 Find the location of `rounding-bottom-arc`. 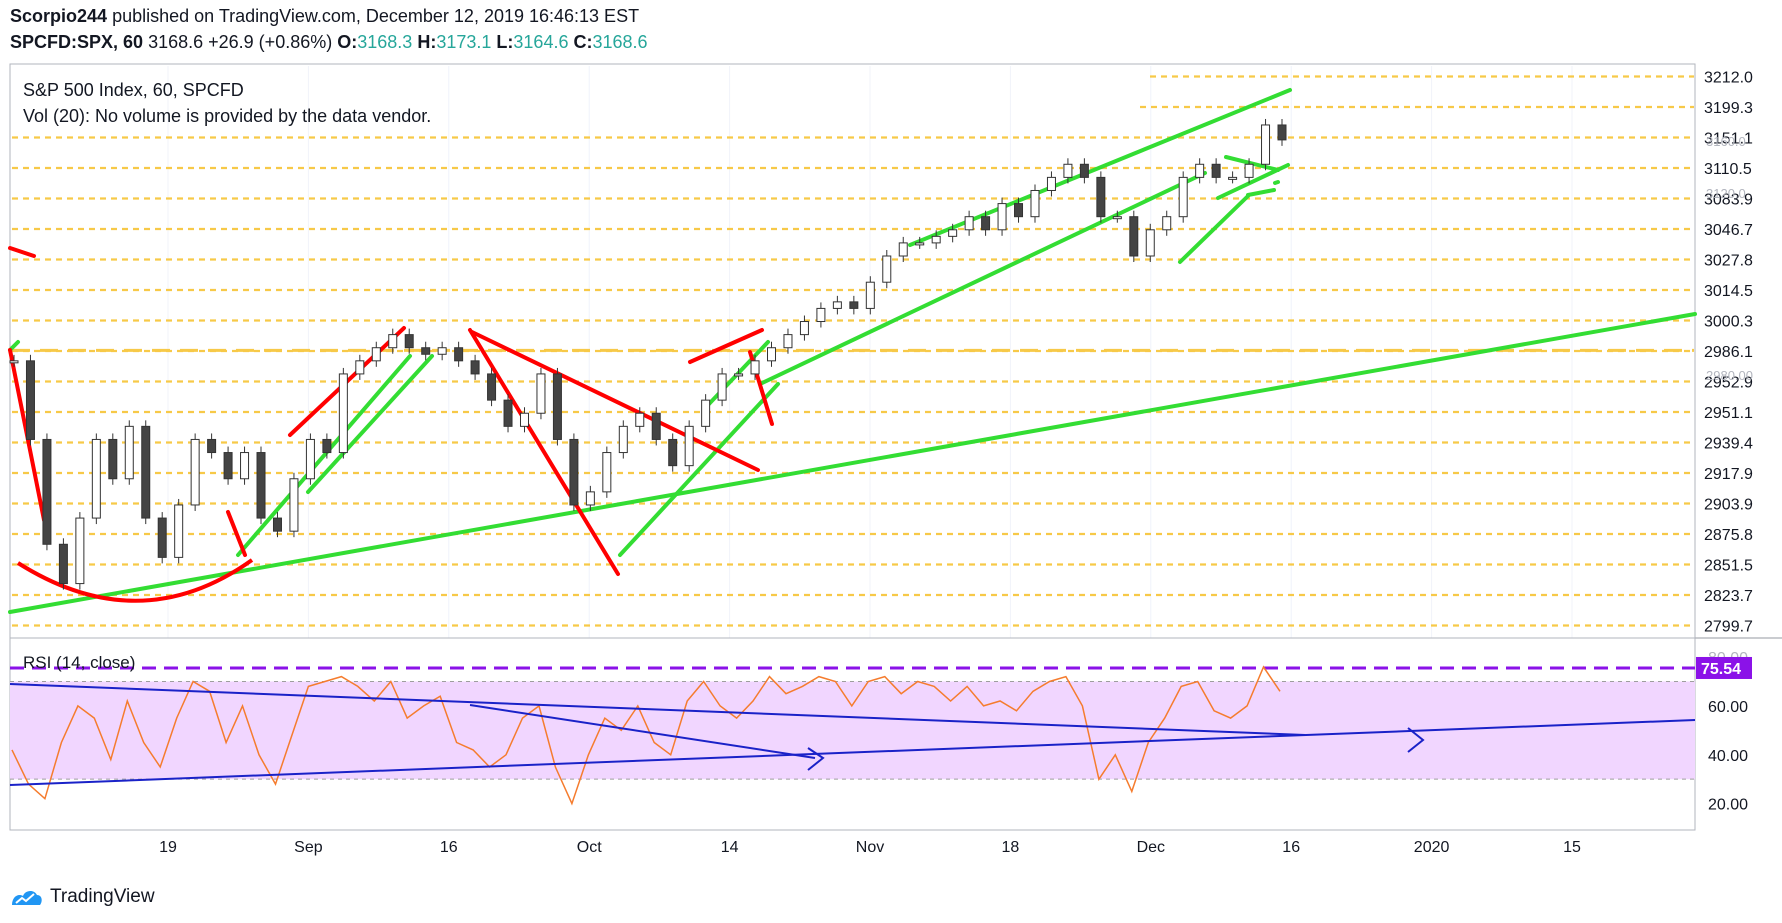

rounding-bottom-arc is located at coordinates (135, 580).